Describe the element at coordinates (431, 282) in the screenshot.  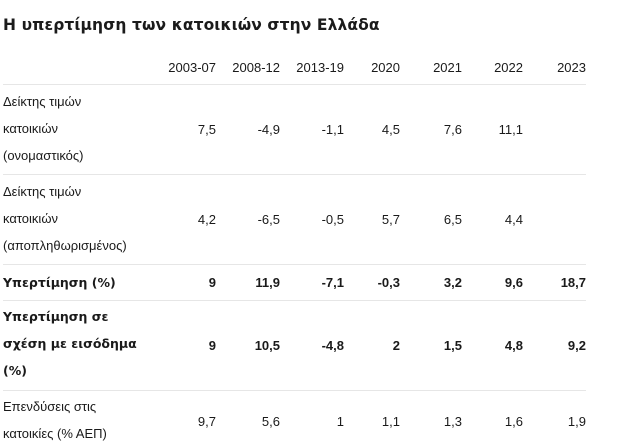
I see `cell-value: 3,2` at that location.